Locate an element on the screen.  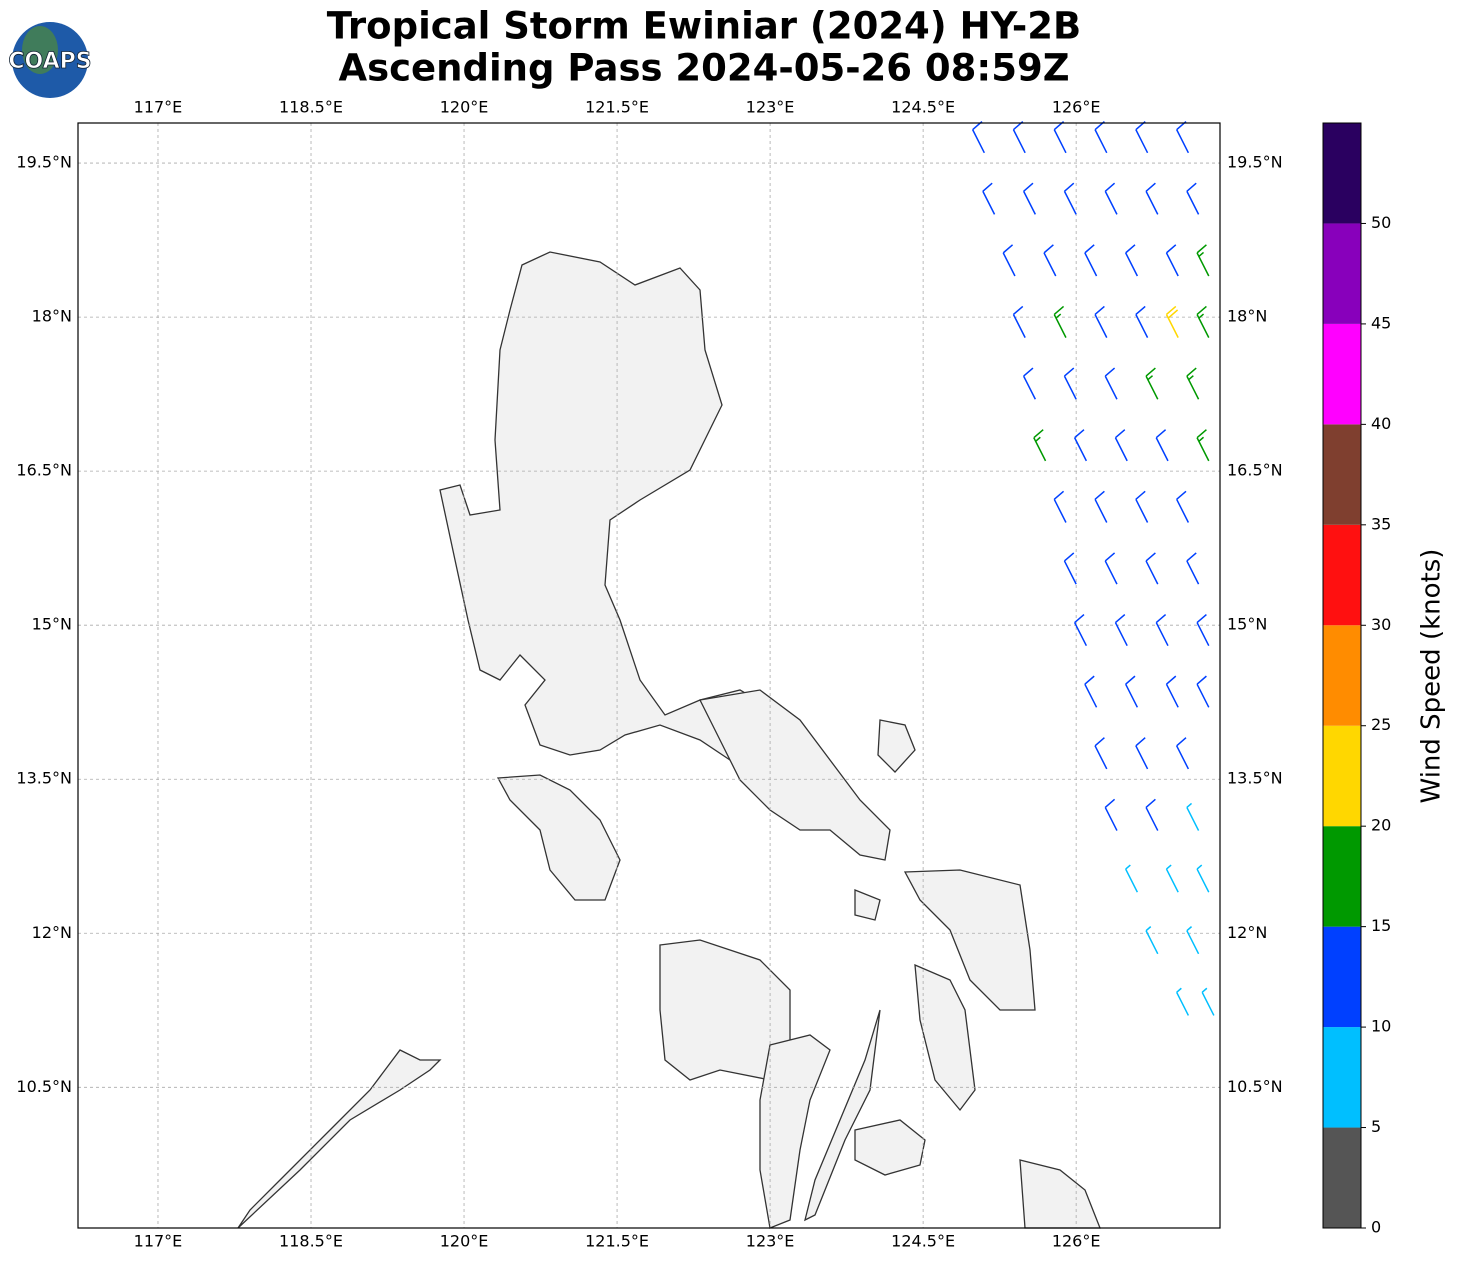
colorbar-tick-label: 15 is located at coordinates (1381, 925).